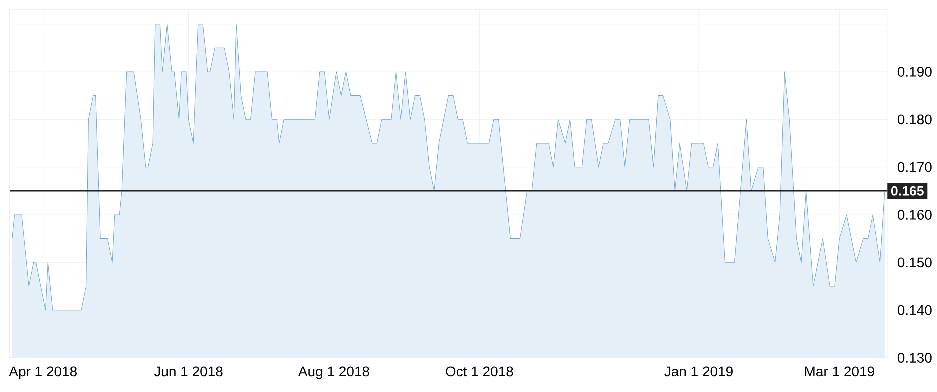  What do you see at coordinates (43, 373) in the screenshot?
I see `x-tick-label: Apr 1 2018` at bounding box center [43, 373].